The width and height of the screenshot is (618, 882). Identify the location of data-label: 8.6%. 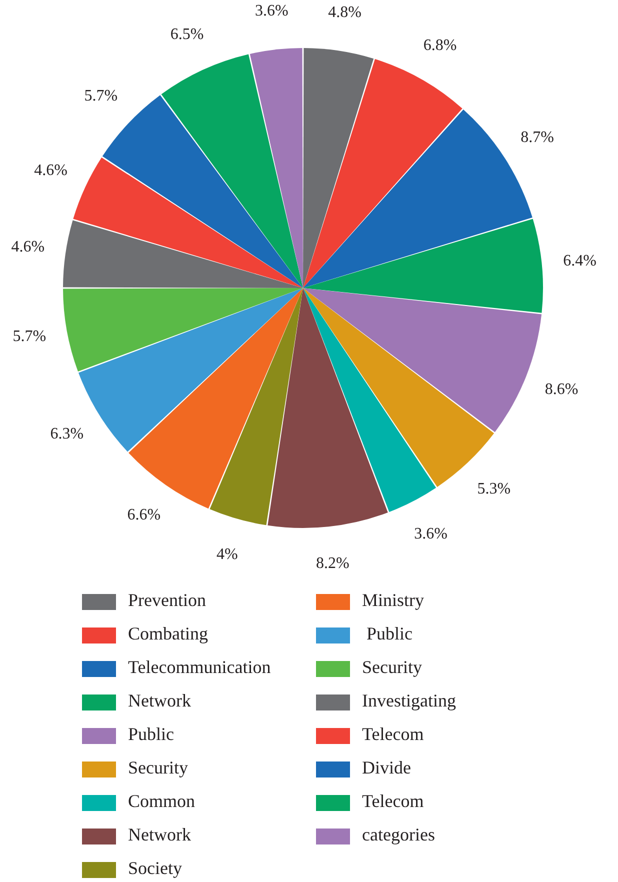
(561, 389).